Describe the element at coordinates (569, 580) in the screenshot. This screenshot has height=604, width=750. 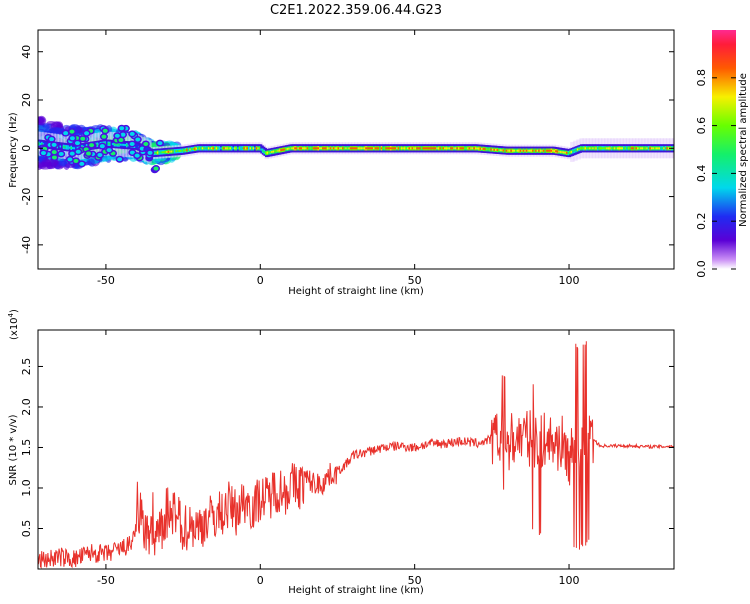
I see `snr-xtick-label: 100` at that location.